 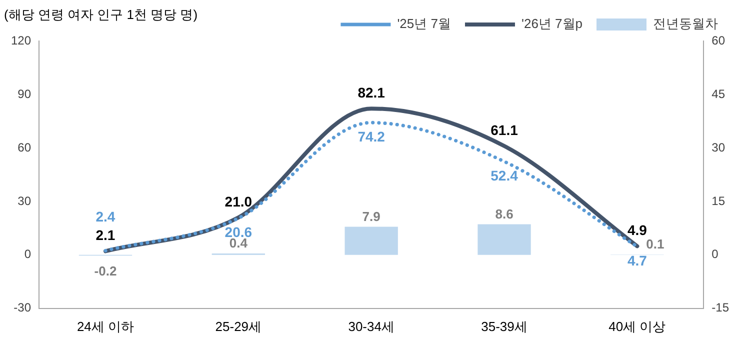 What do you see at coordinates (637, 230) in the screenshot?
I see `data-label: 4.9` at bounding box center [637, 230].